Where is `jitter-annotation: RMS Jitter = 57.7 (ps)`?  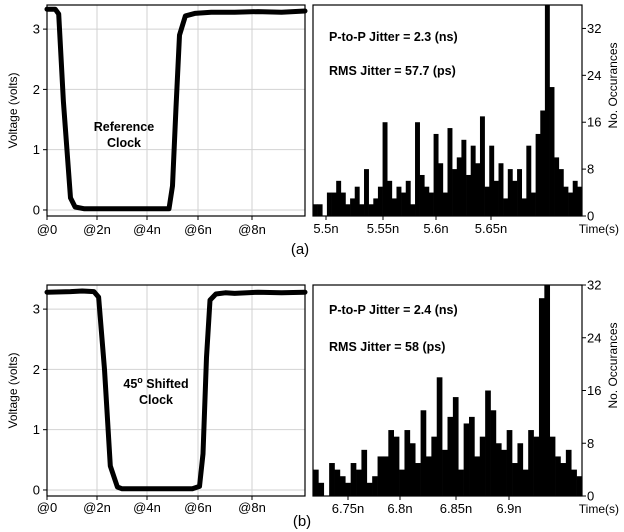
jitter-annotation: RMS Jitter = 57.7 (ps) is located at coordinates (392, 71).